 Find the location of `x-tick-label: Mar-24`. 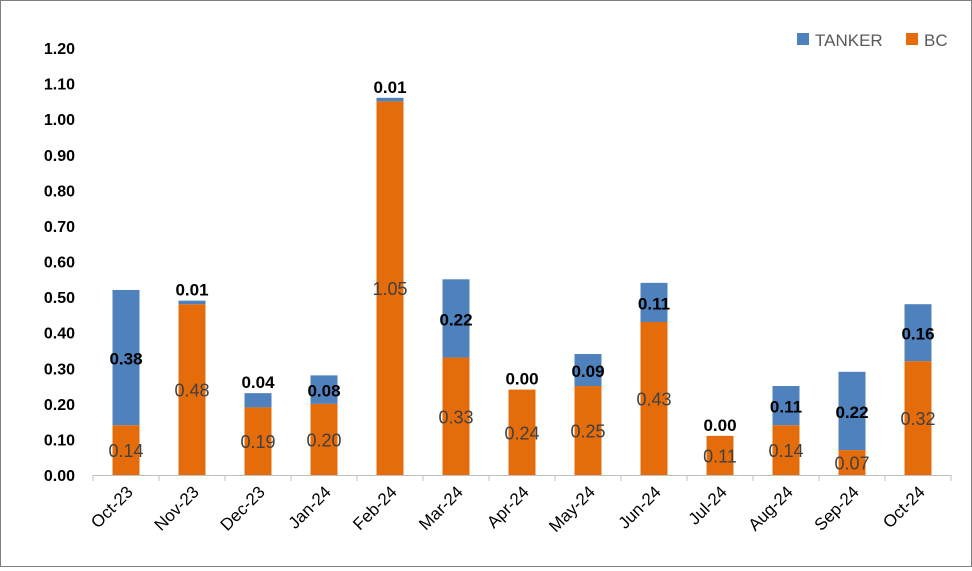

x-tick-label: Mar-24 is located at coordinates (441, 508).